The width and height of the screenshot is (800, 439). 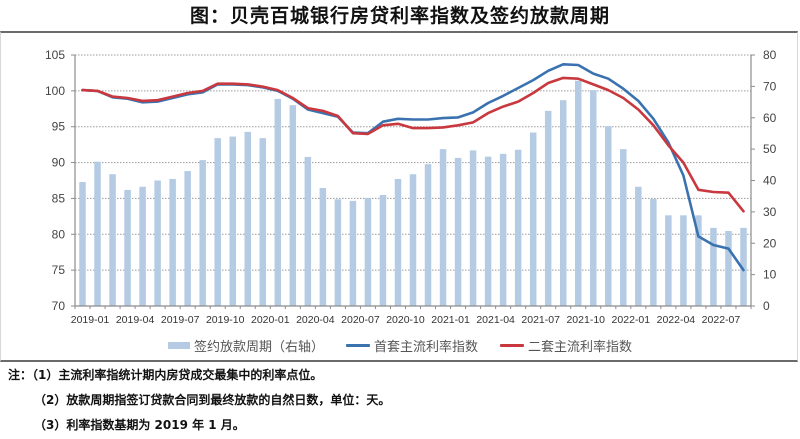 What do you see at coordinates (180, 320) in the screenshot?
I see `x-tick-label: 2019-07` at bounding box center [180, 320].